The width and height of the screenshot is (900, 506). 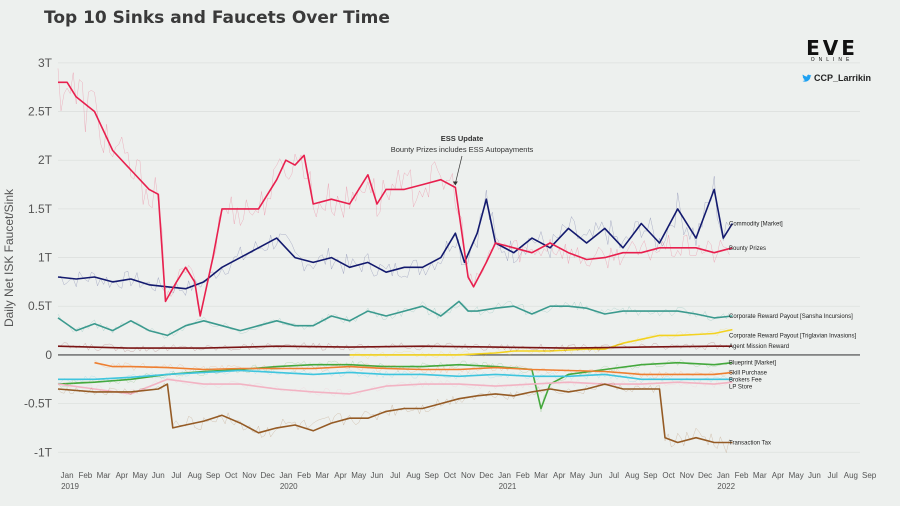 I want to click on x-year-label: 2019, so click(x=70, y=486).